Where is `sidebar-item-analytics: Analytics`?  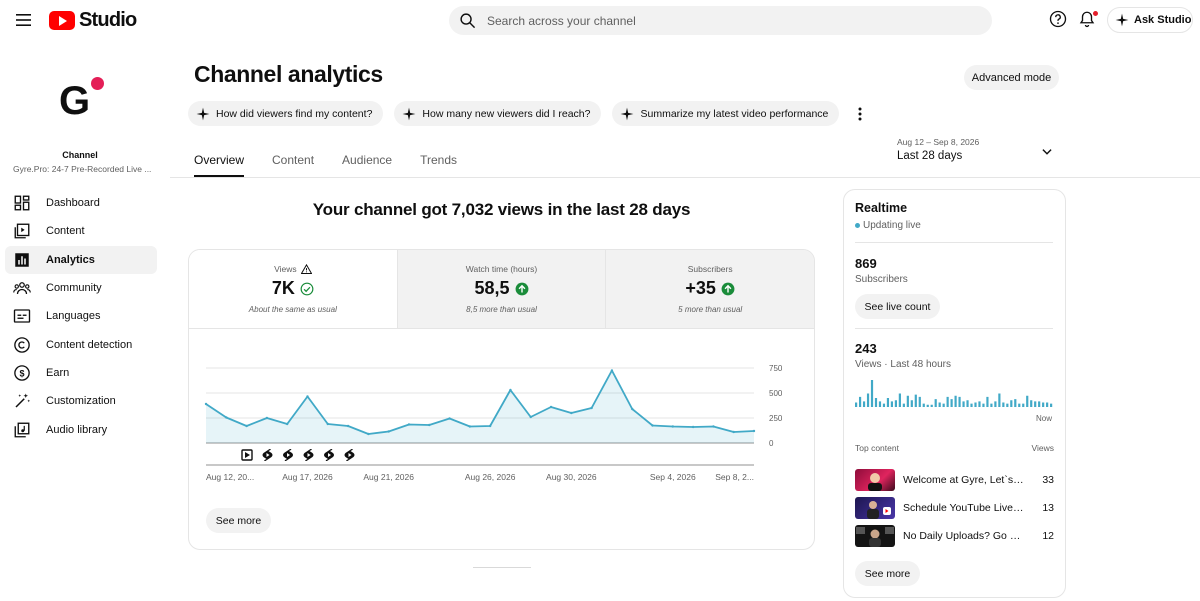 sidebar-item-analytics: Analytics is located at coordinates (81, 259).